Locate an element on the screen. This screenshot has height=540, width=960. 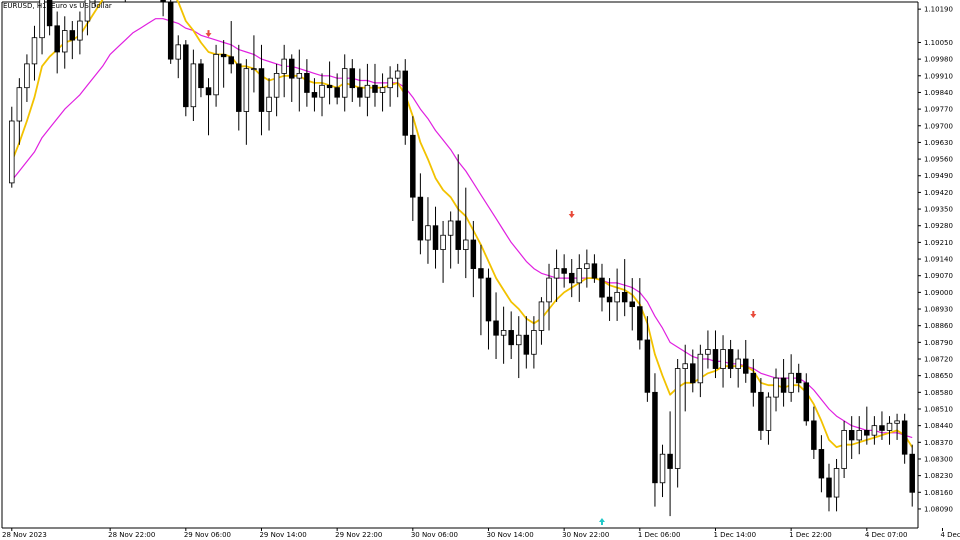
symbol-label: EURUSD, H1: Euro vs US Dollar is located at coordinates (57, 6).